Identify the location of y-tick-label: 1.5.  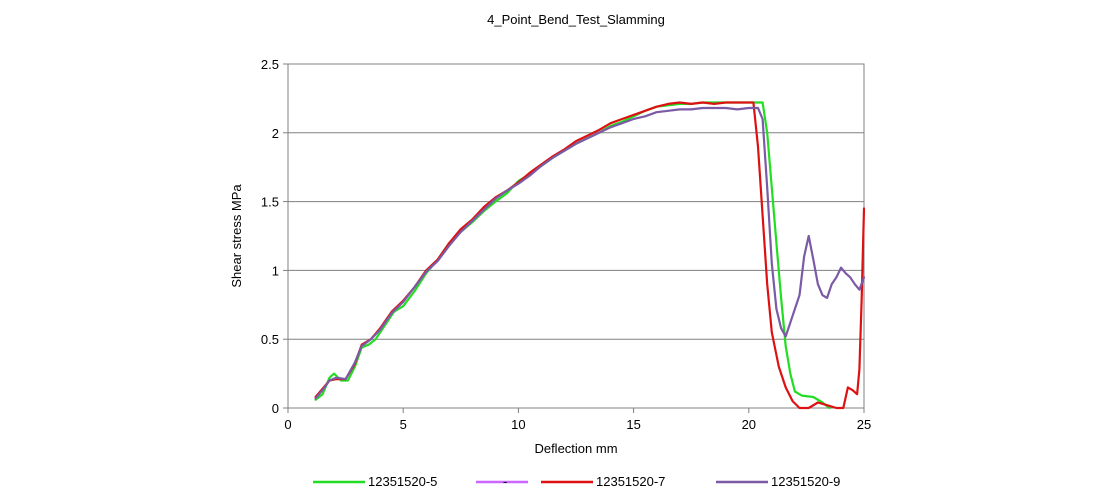
(270, 202).